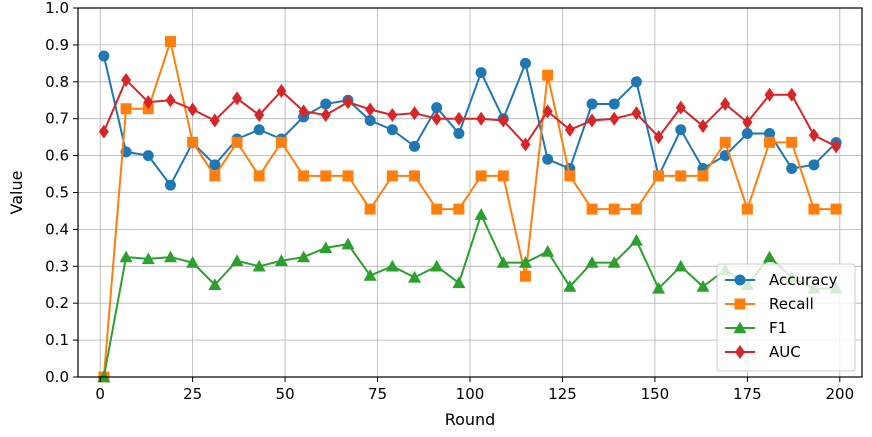 Image resolution: width=872 pixels, height=437 pixels. What do you see at coordinates (57, 303) in the screenshot?
I see `y-tick-label: 0.2` at bounding box center [57, 303].